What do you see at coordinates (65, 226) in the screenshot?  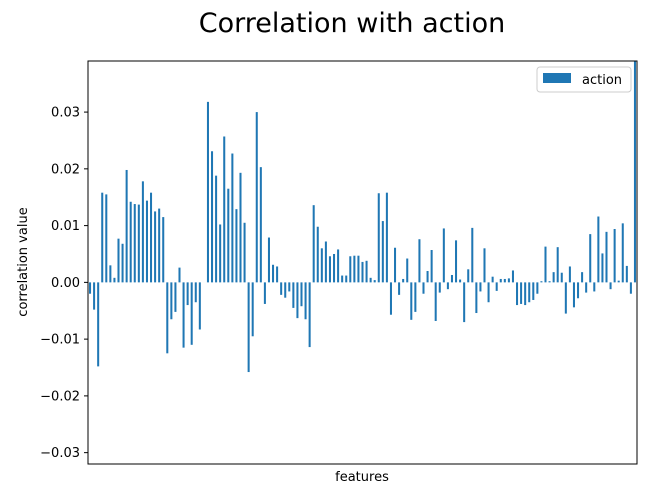 I see `y-tick-label-4: 0.01` at bounding box center [65, 226].